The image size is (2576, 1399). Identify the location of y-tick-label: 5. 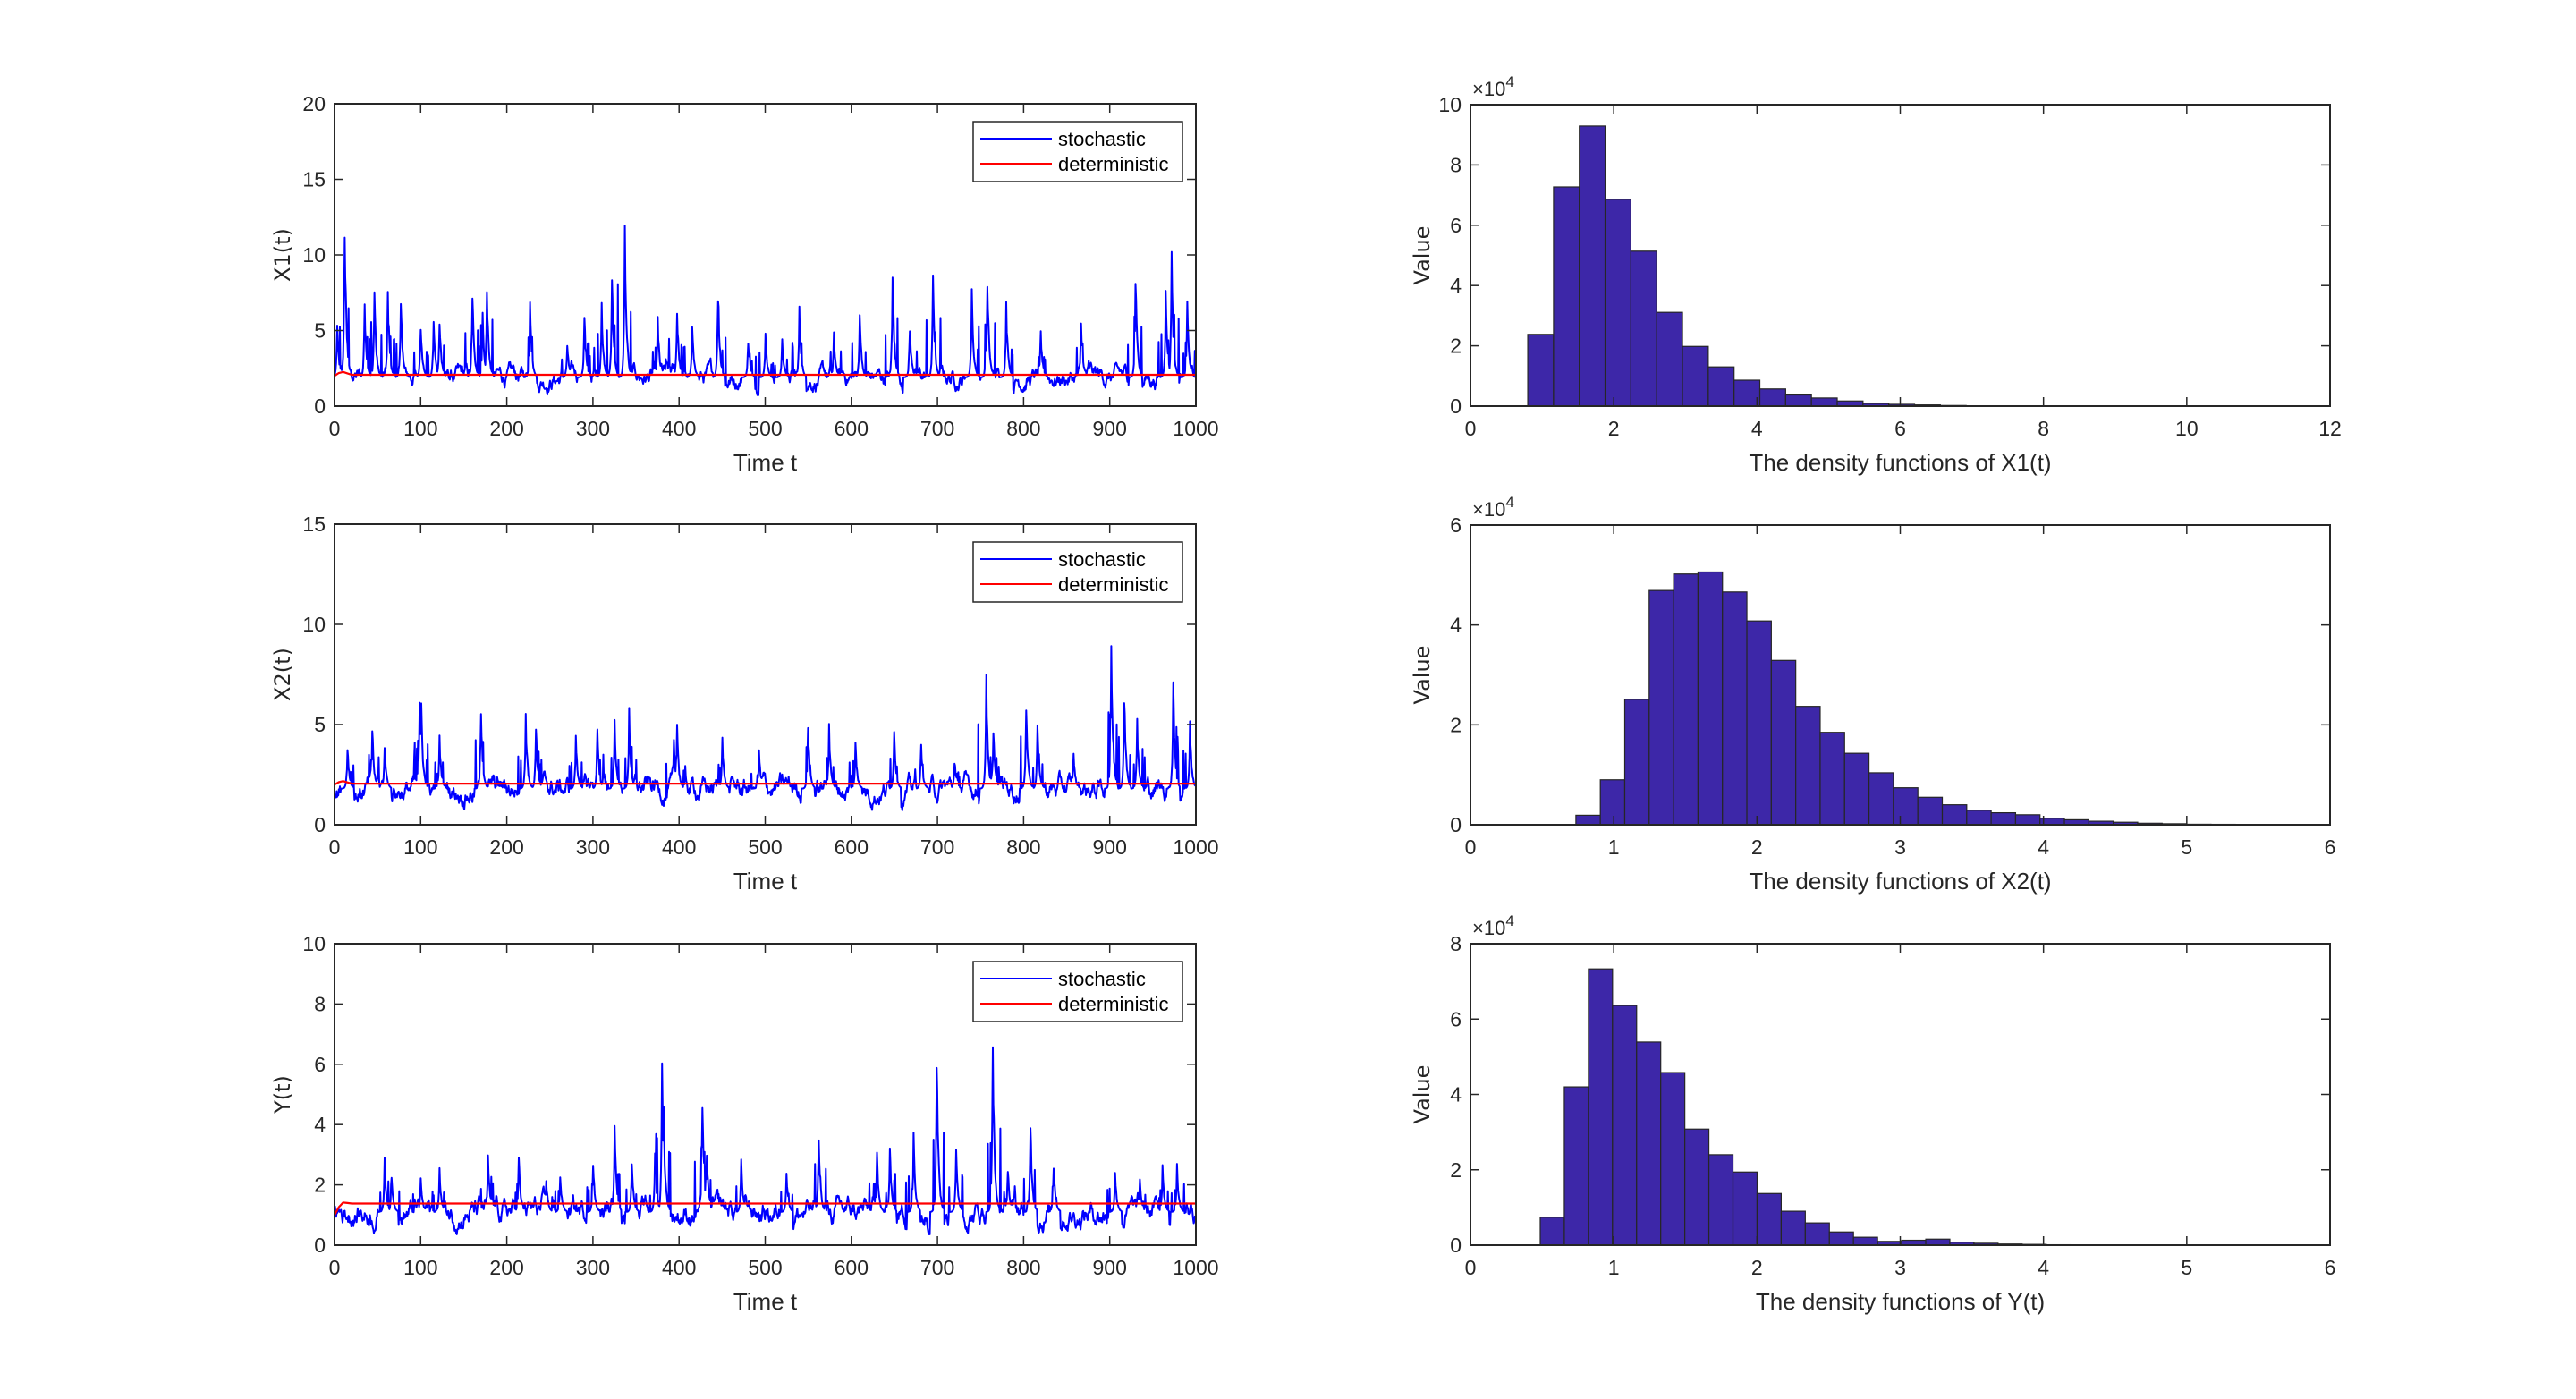
(320, 724).